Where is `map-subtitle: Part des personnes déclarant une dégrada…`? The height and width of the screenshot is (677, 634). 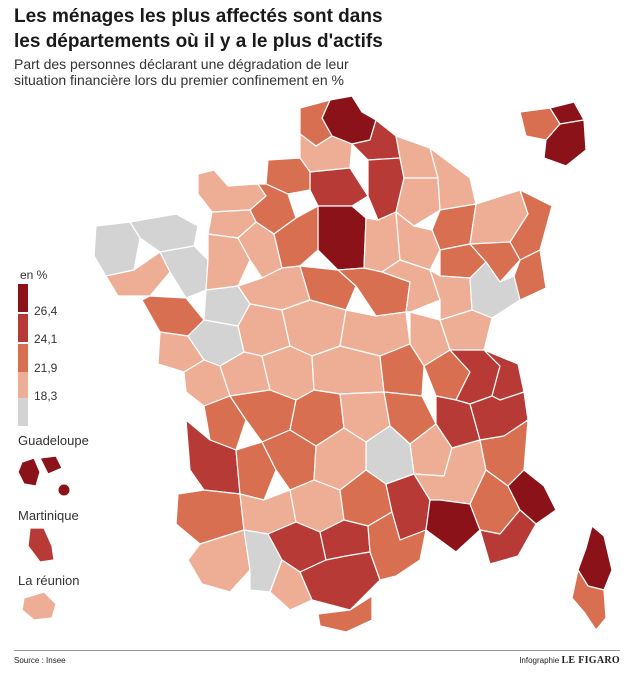
map-subtitle: Part des personnes déclarant une dégrada… is located at coordinates (181, 72).